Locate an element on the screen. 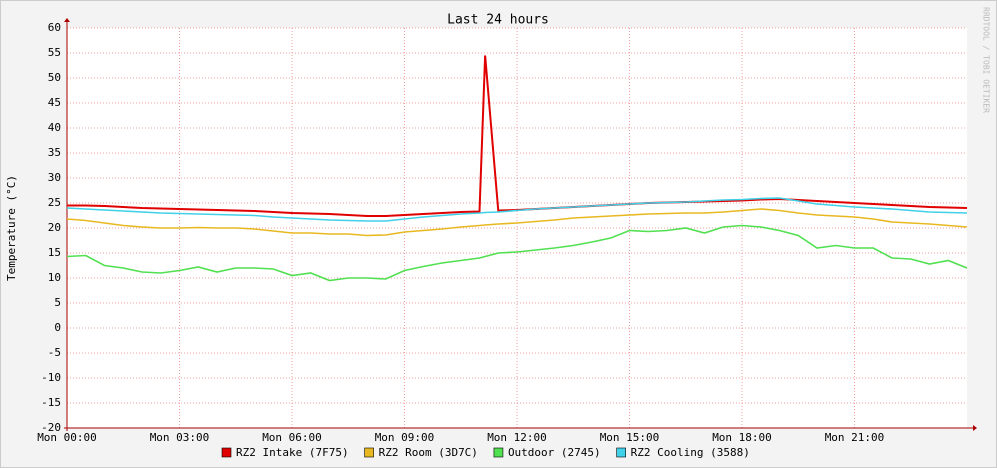 Image resolution: width=997 pixels, height=468 pixels. chart-title: Last 24 hours is located at coordinates (498, 20).